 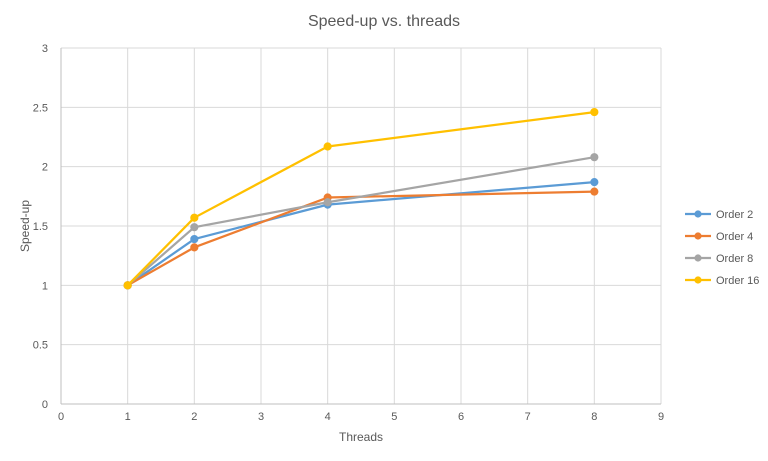 What do you see at coordinates (361, 437) in the screenshot?
I see `x-axis-title: Threads` at bounding box center [361, 437].